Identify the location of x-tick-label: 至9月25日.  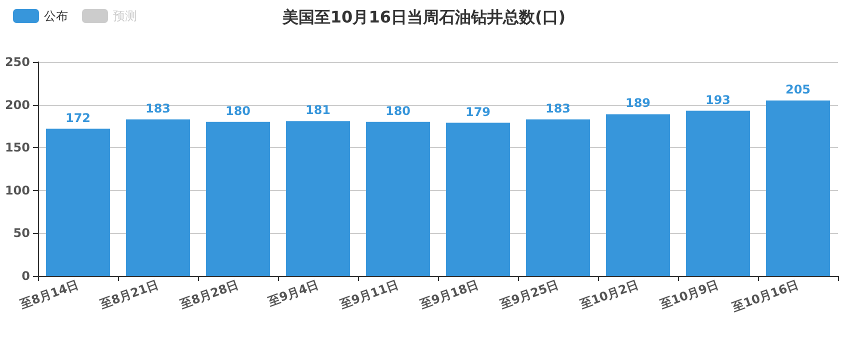
(528, 294).